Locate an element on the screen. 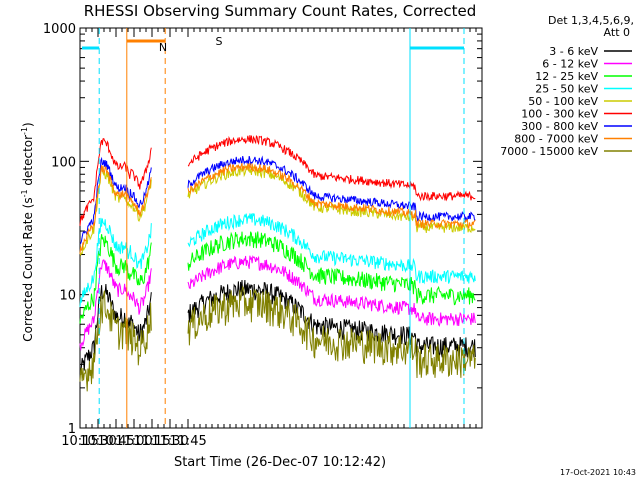  x-tick-label: 10:30 is located at coordinates (97, 441).